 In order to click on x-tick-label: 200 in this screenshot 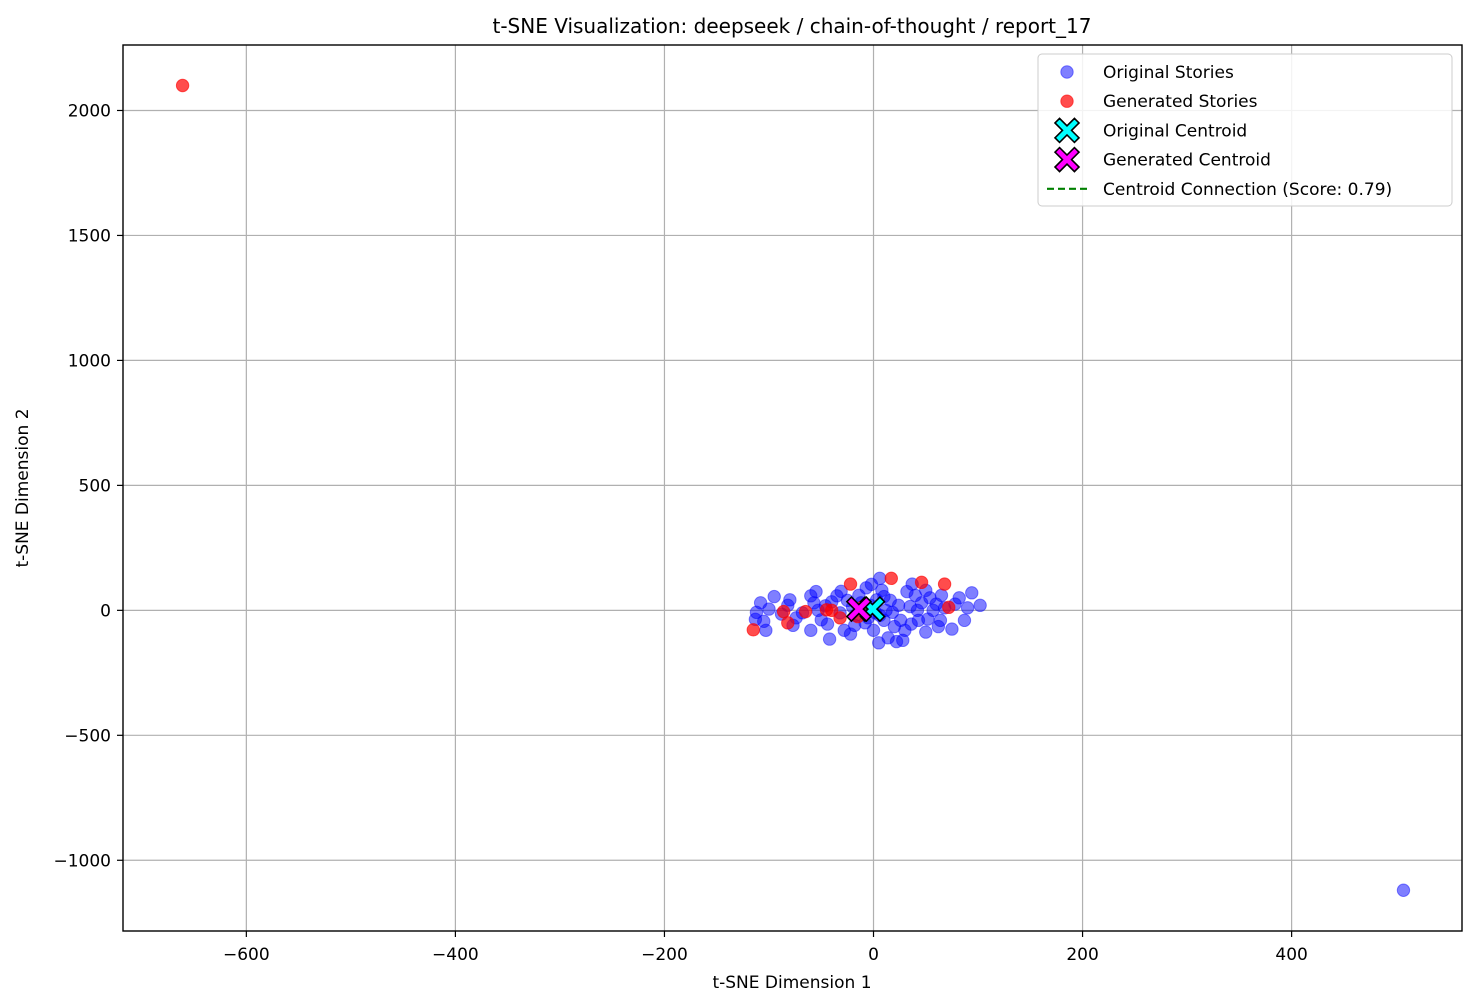, I will do `click(1082, 955)`.